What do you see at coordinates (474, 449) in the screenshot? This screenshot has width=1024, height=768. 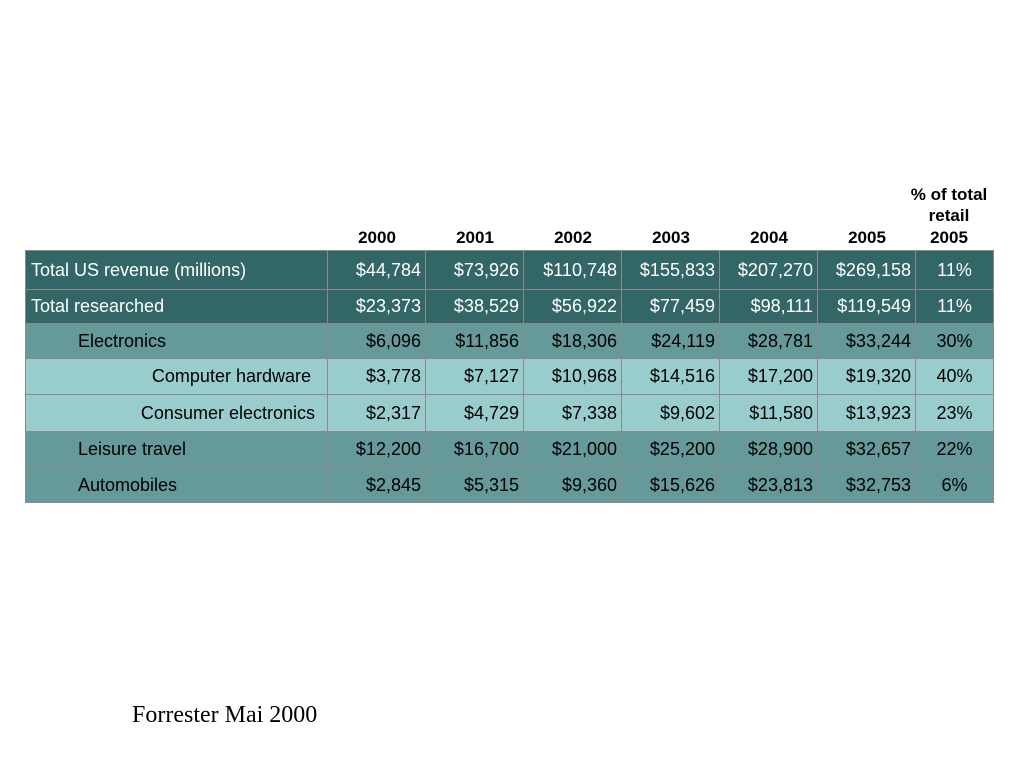 I see `cell-value: $16,700` at bounding box center [474, 449].